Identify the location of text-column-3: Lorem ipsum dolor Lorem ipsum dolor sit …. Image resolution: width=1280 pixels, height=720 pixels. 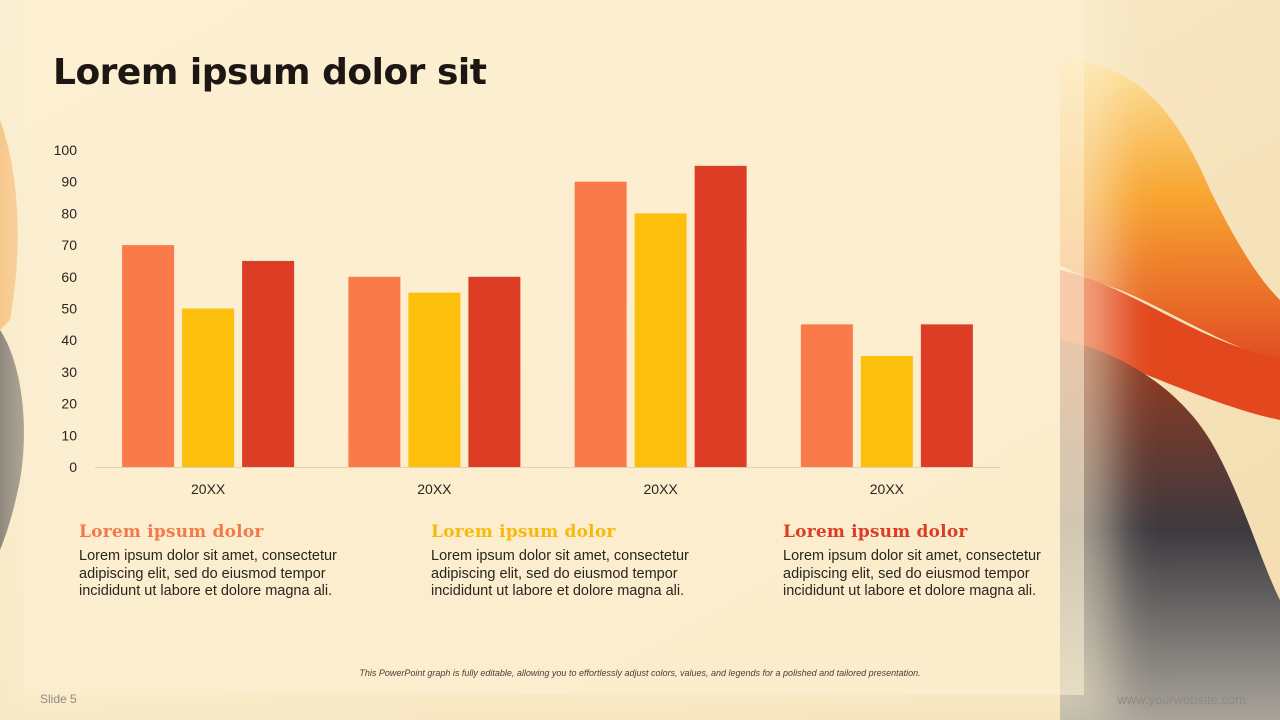
(913, 561).